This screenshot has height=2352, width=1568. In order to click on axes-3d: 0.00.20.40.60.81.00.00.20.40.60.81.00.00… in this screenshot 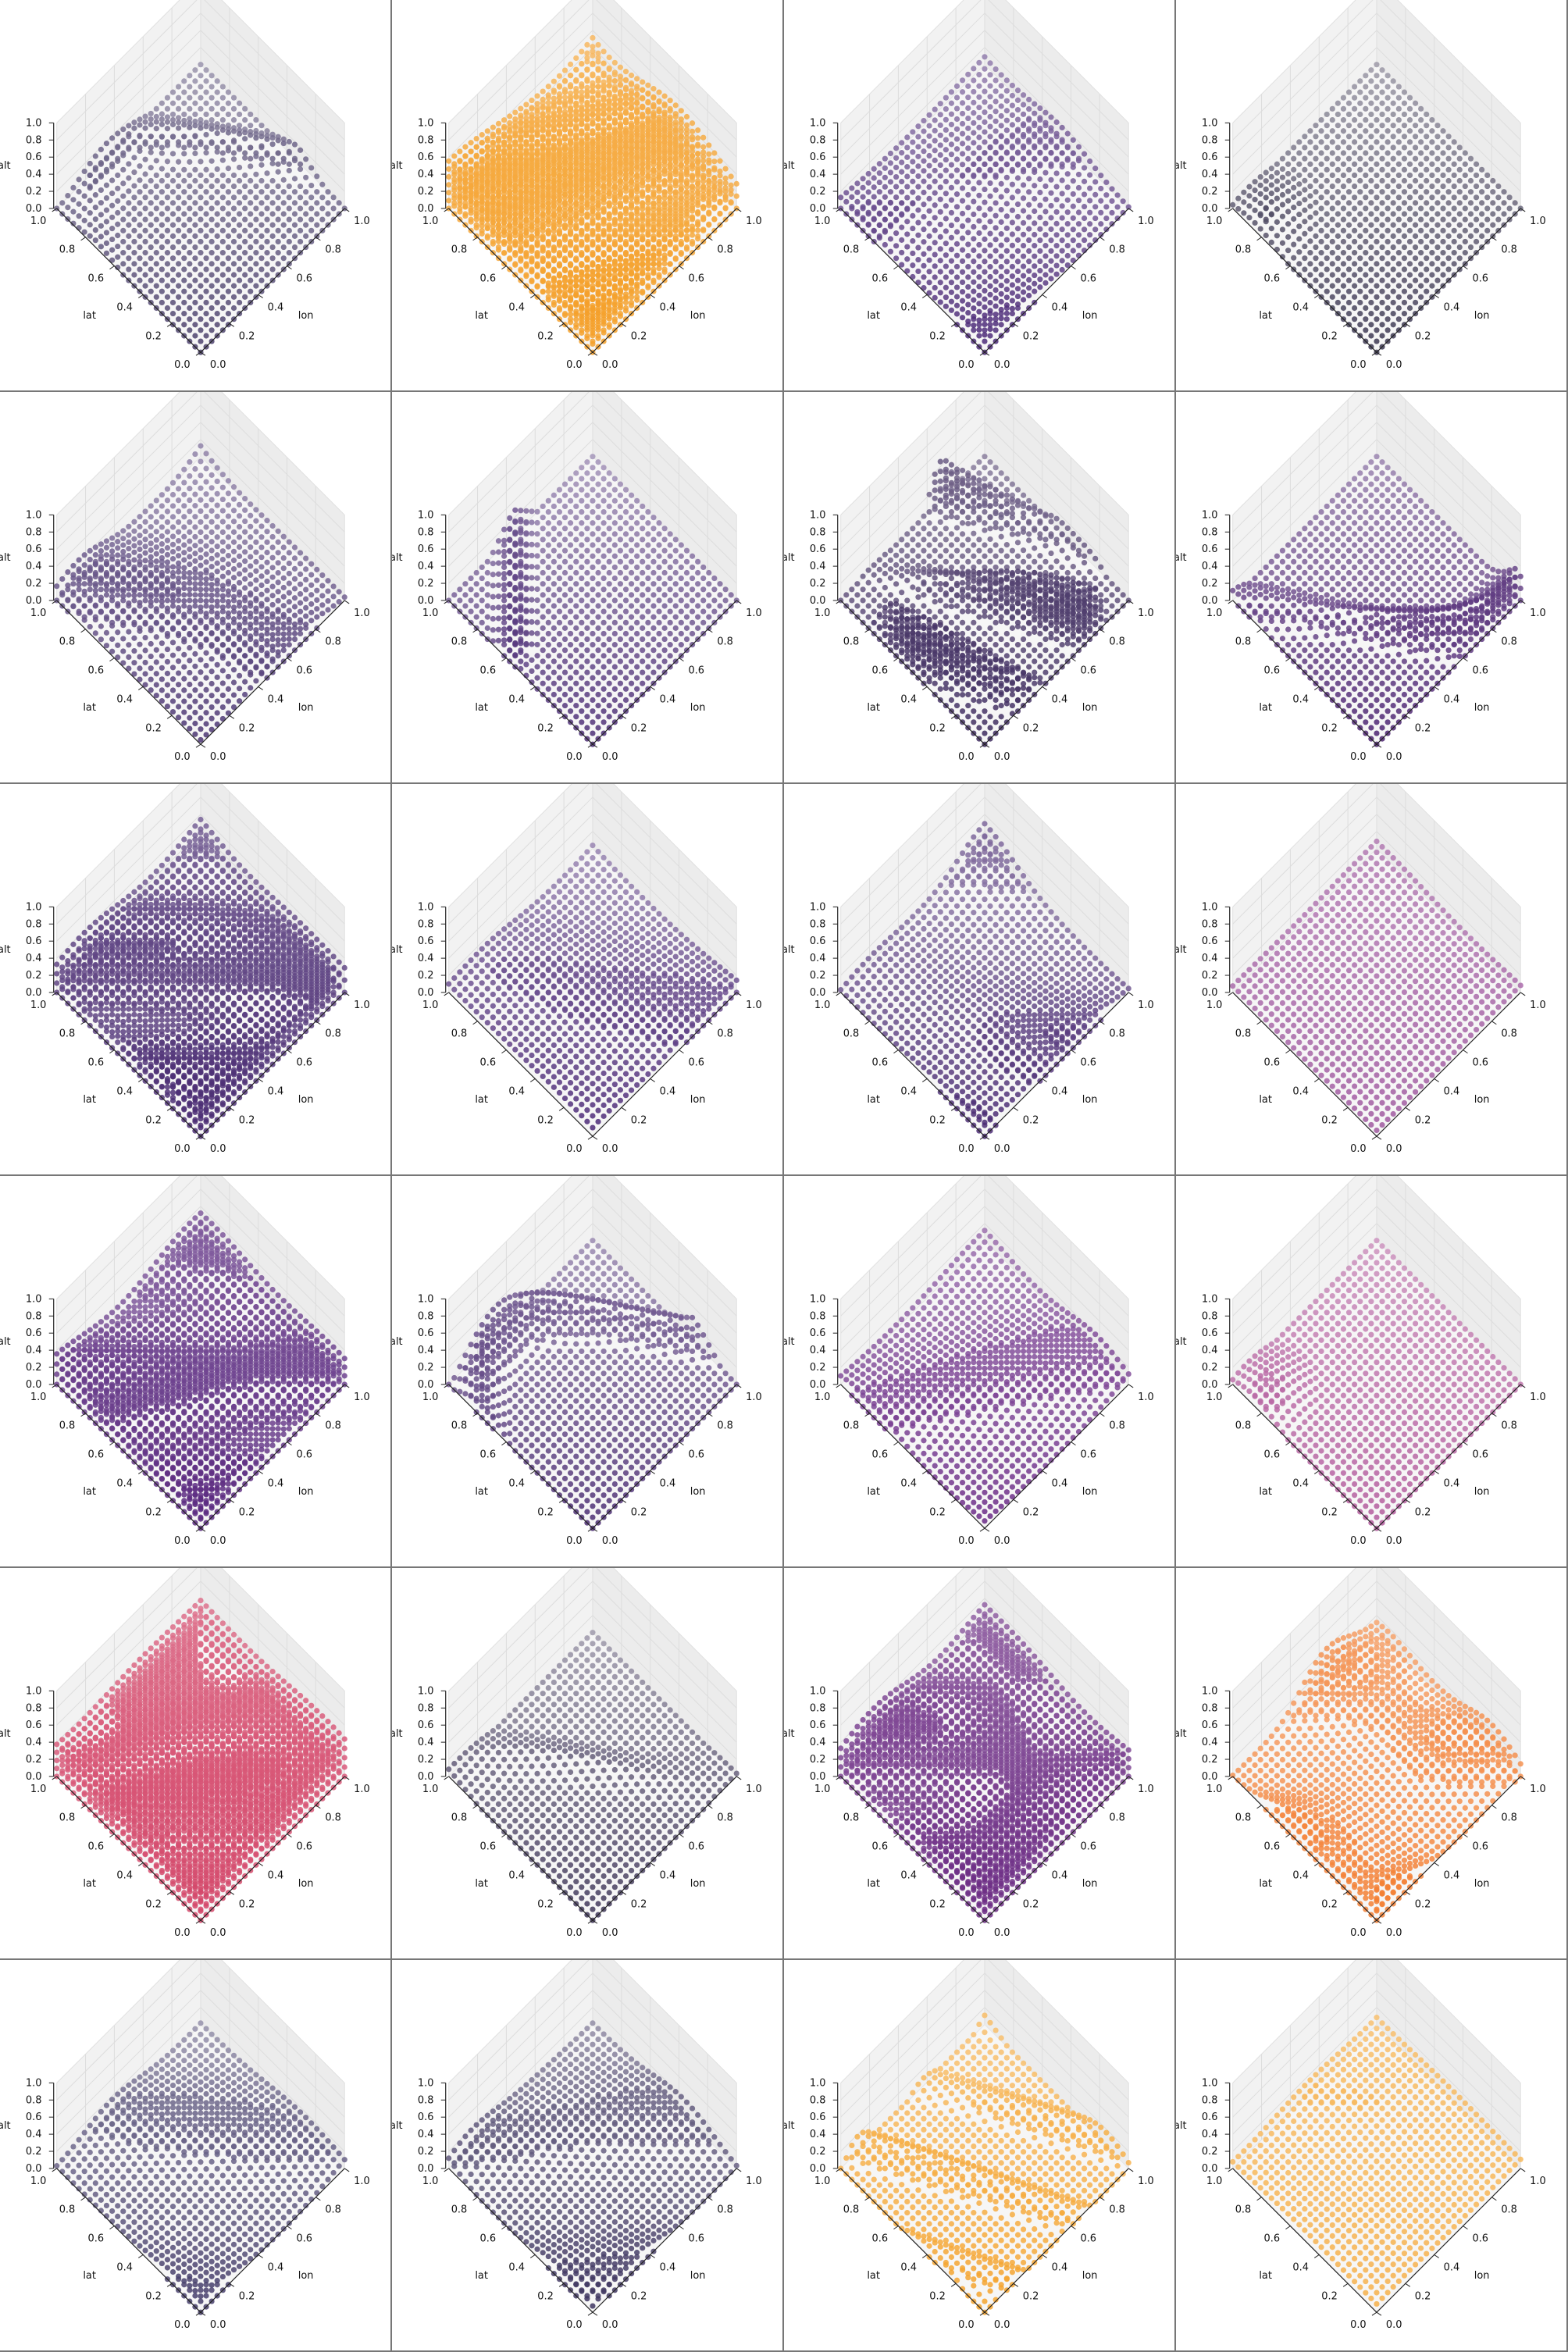, I will do `click(587, 195)`.